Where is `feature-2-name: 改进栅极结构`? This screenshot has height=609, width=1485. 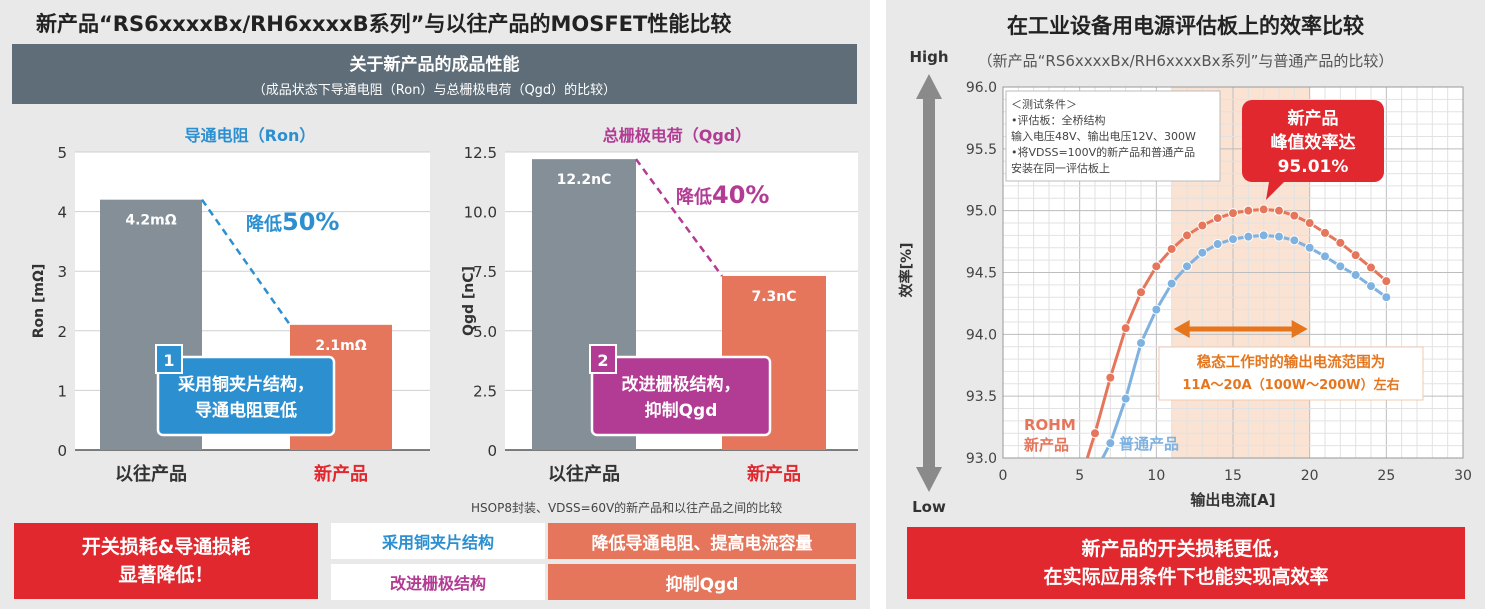 feature-2-name: 改进栅极结构 is located at coordinates (438, 582).